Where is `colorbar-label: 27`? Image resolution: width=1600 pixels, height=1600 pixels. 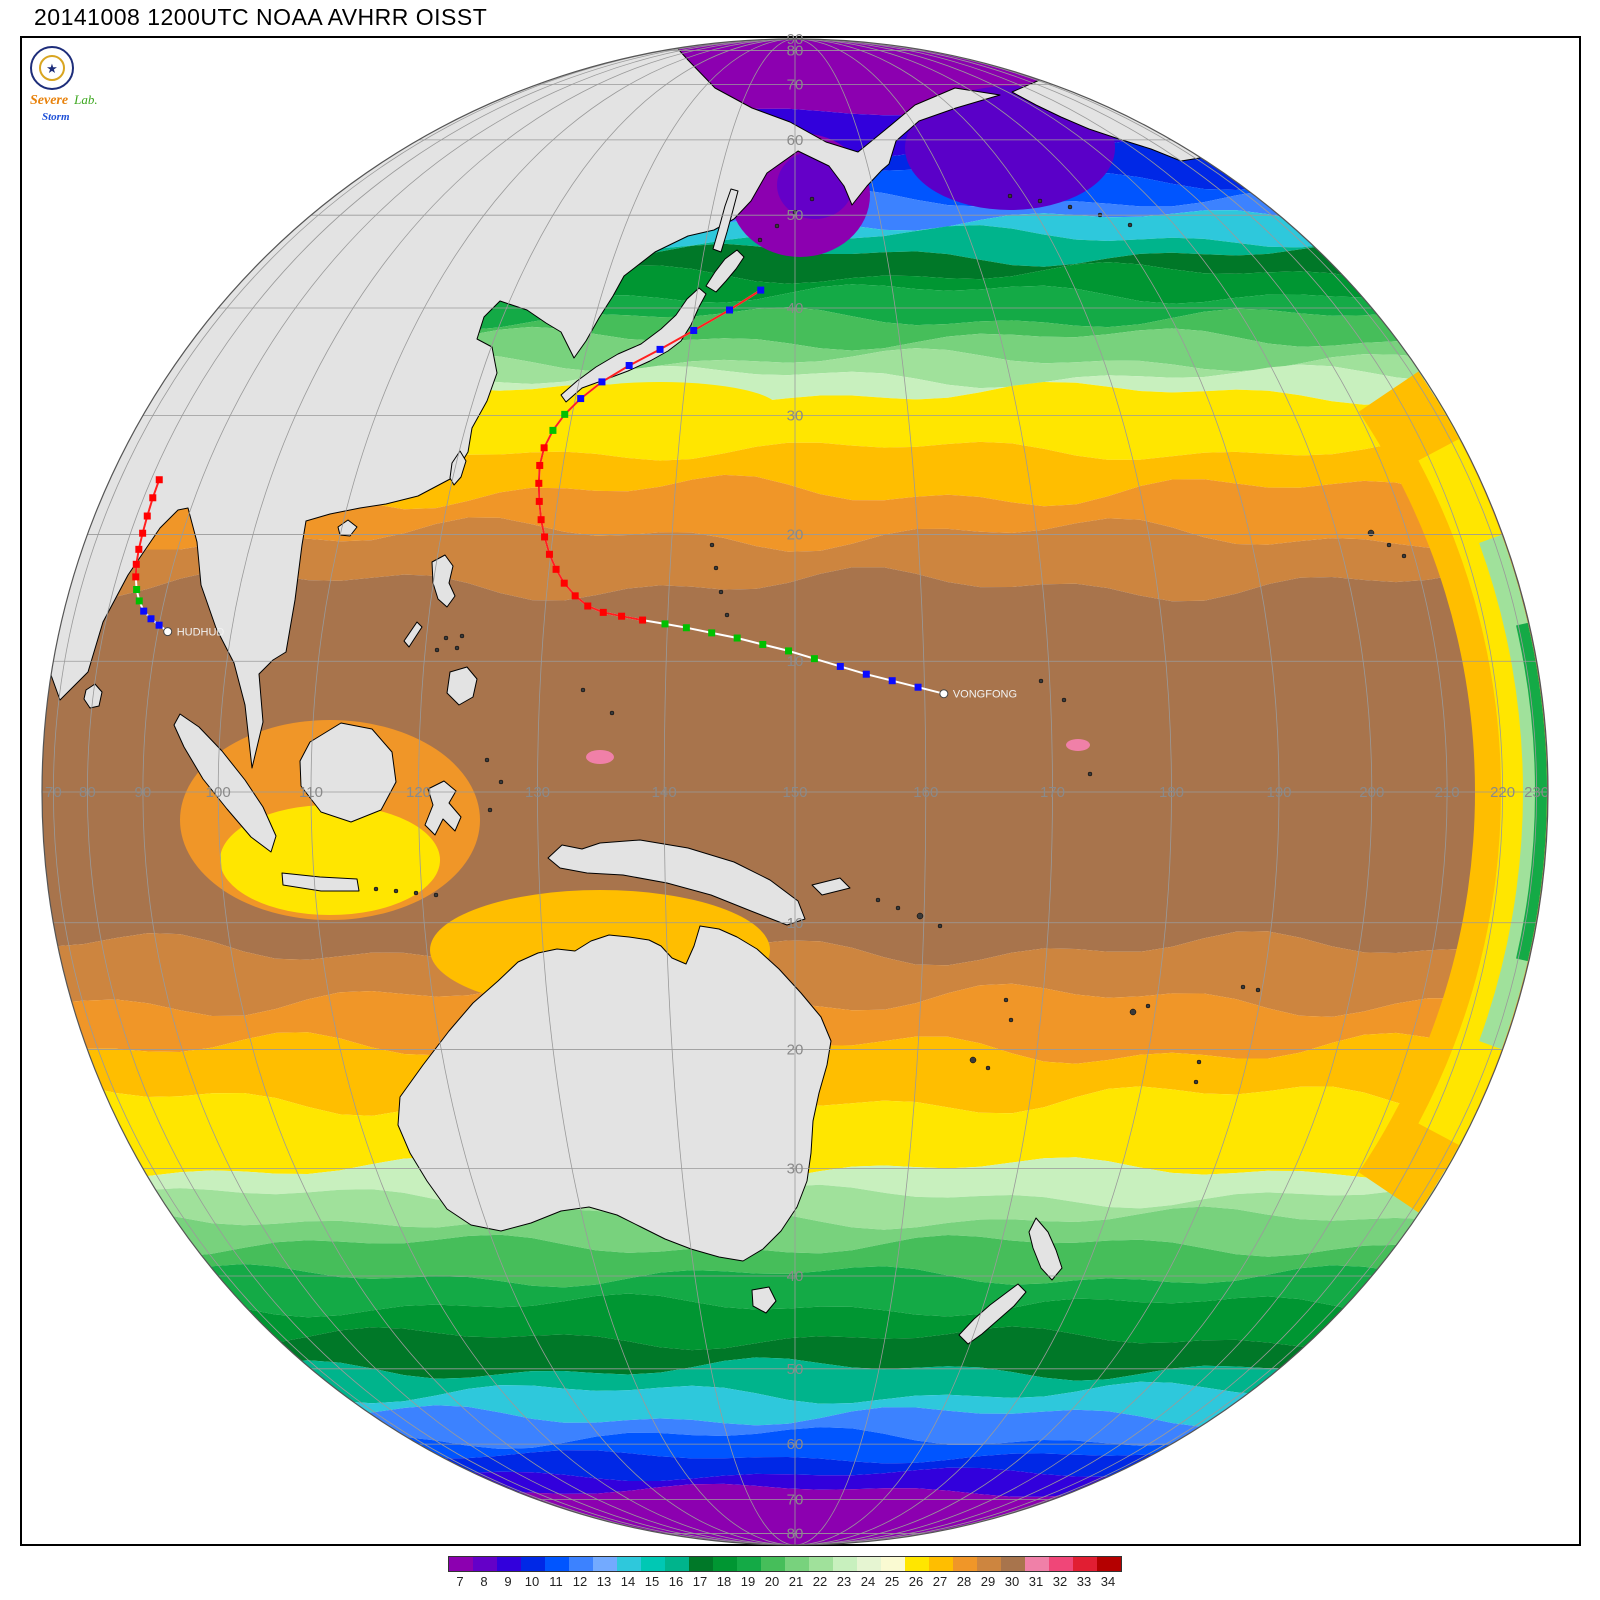
colorbar-label: 27 is located at coordinates (940, 1581).